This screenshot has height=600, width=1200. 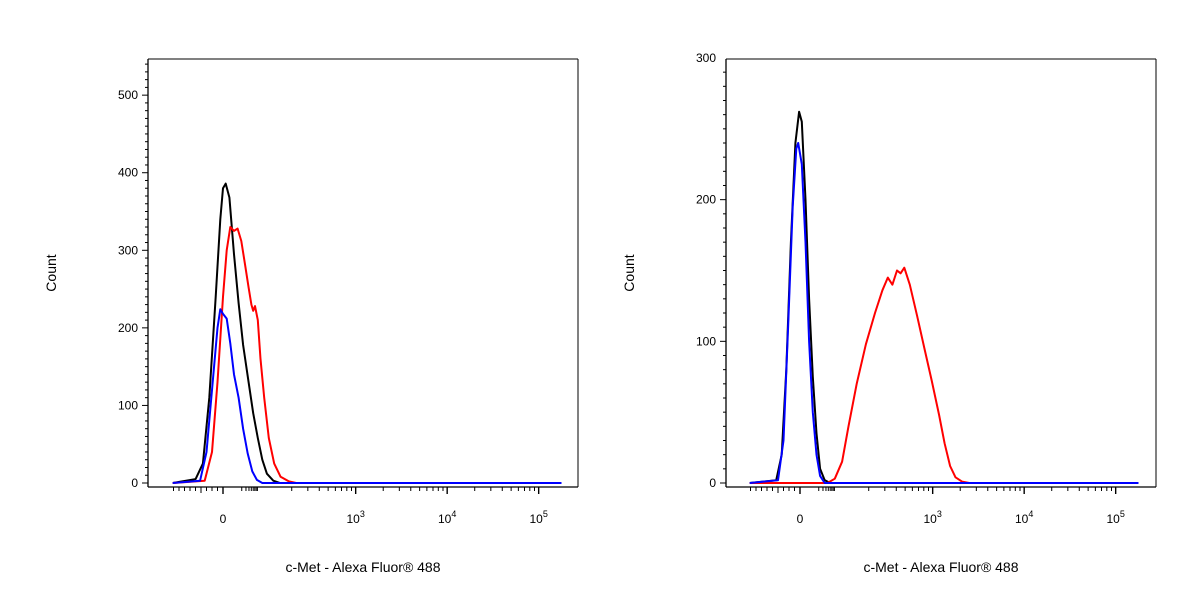 I want to click on y-tick-label: 400, so click(x=128, y=173).